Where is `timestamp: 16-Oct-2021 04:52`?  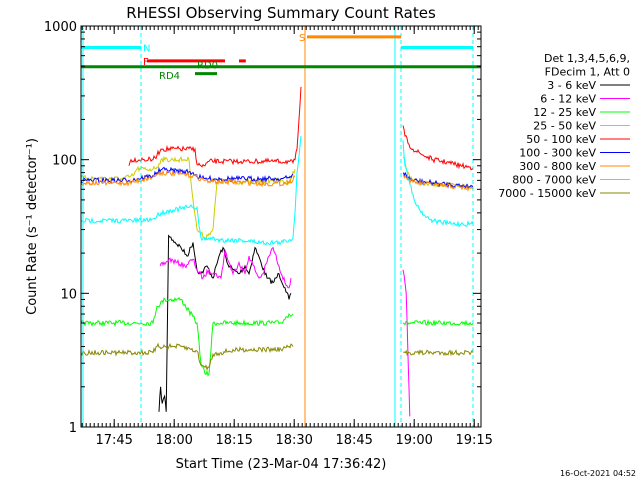 timestamp: 16-Oct-2021 04:52 is located at coordinates (598, 473).